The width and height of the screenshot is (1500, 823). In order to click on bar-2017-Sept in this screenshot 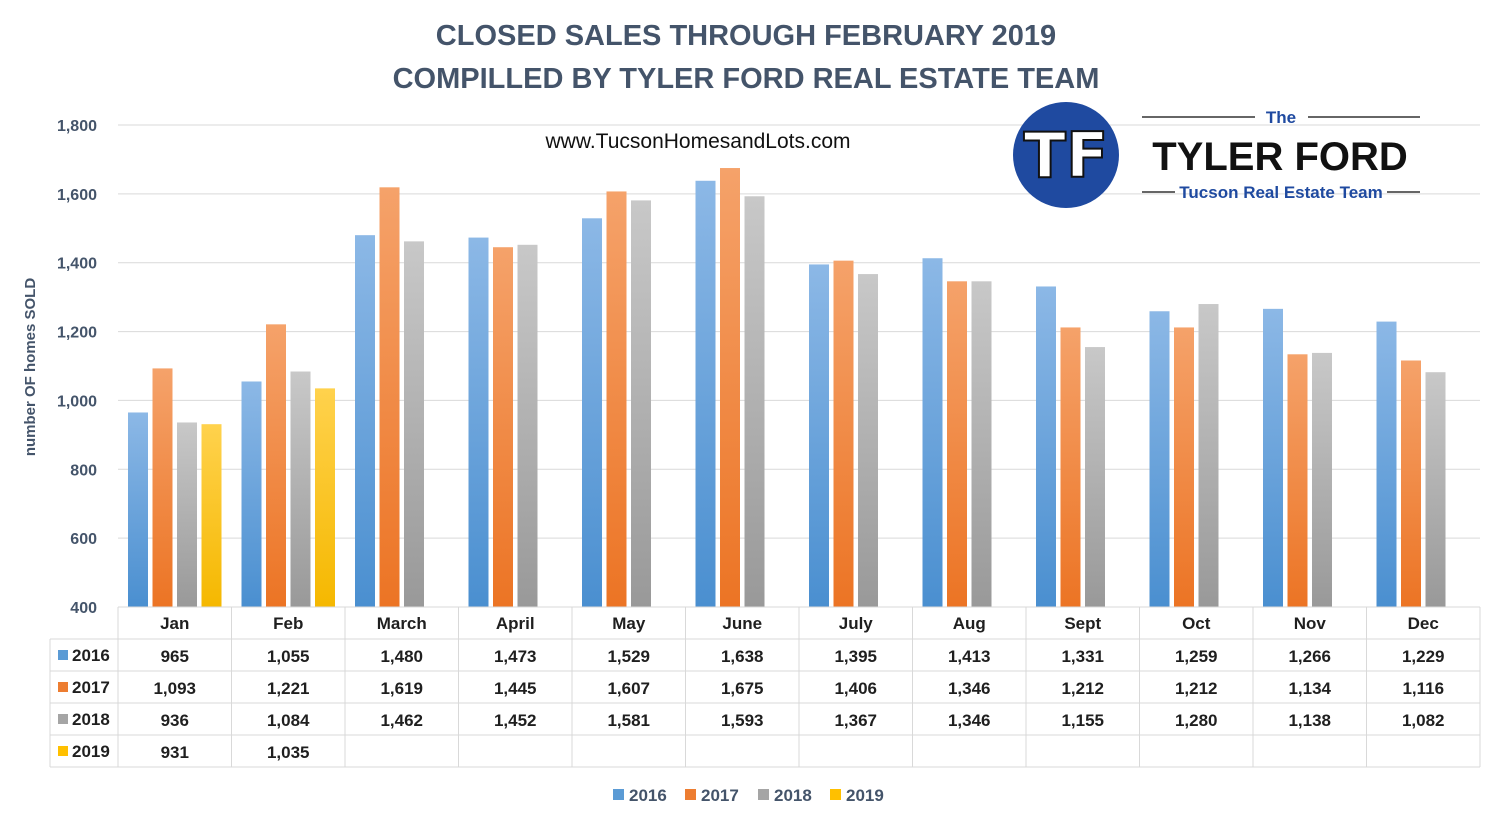, I will do `click(1070, 467)`.